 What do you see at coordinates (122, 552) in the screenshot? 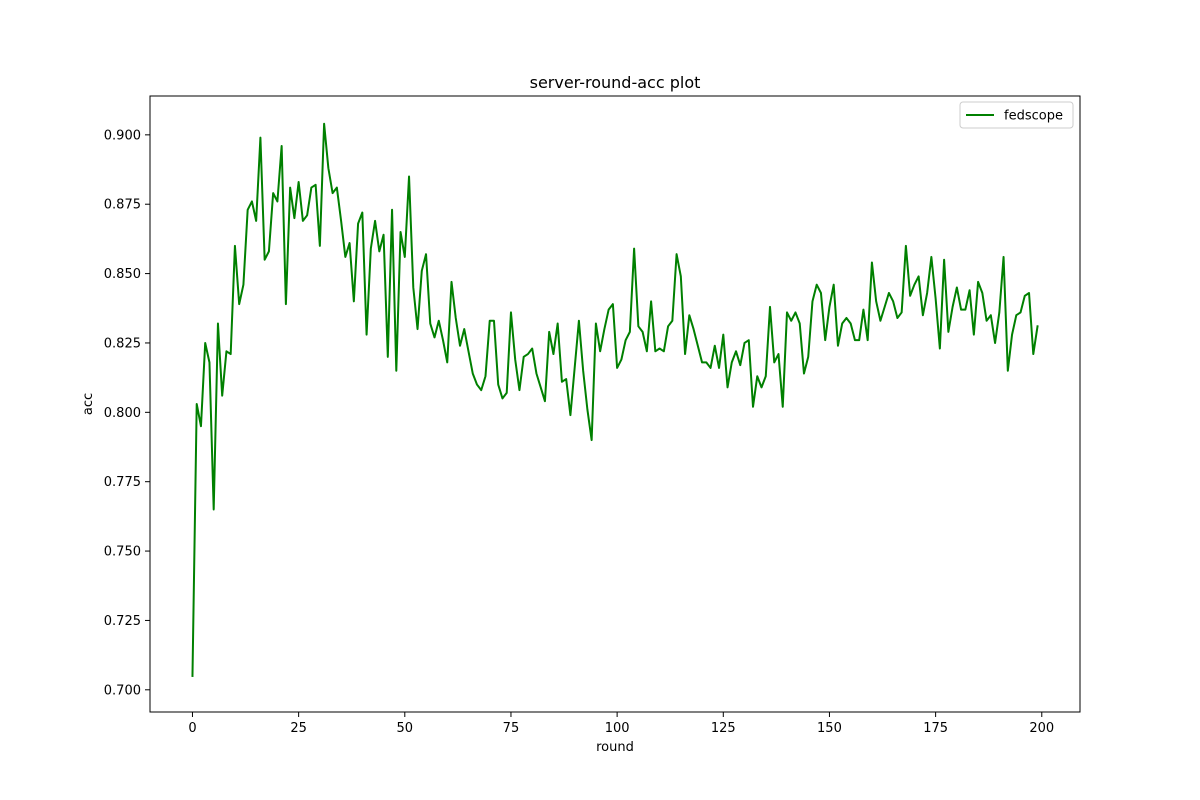
I see `y-tick-label: 0.750` at bounding box center [122, 552].